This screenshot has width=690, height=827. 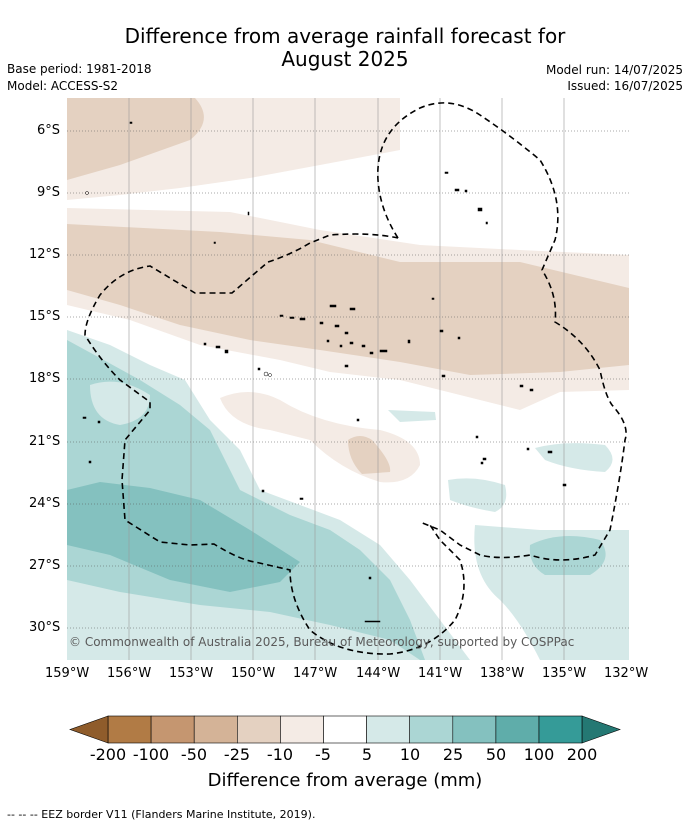 I want to click on lon-label-150w: 150°W, so click(x=253, y=673).